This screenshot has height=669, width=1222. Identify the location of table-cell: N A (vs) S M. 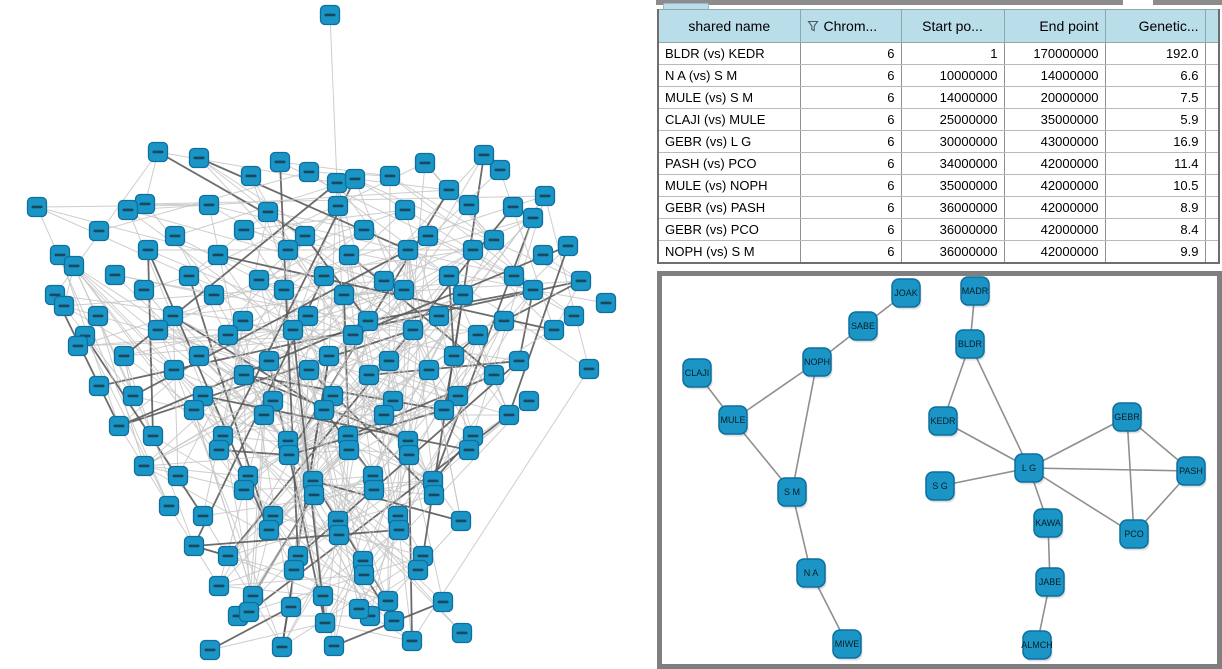
(729, 75).